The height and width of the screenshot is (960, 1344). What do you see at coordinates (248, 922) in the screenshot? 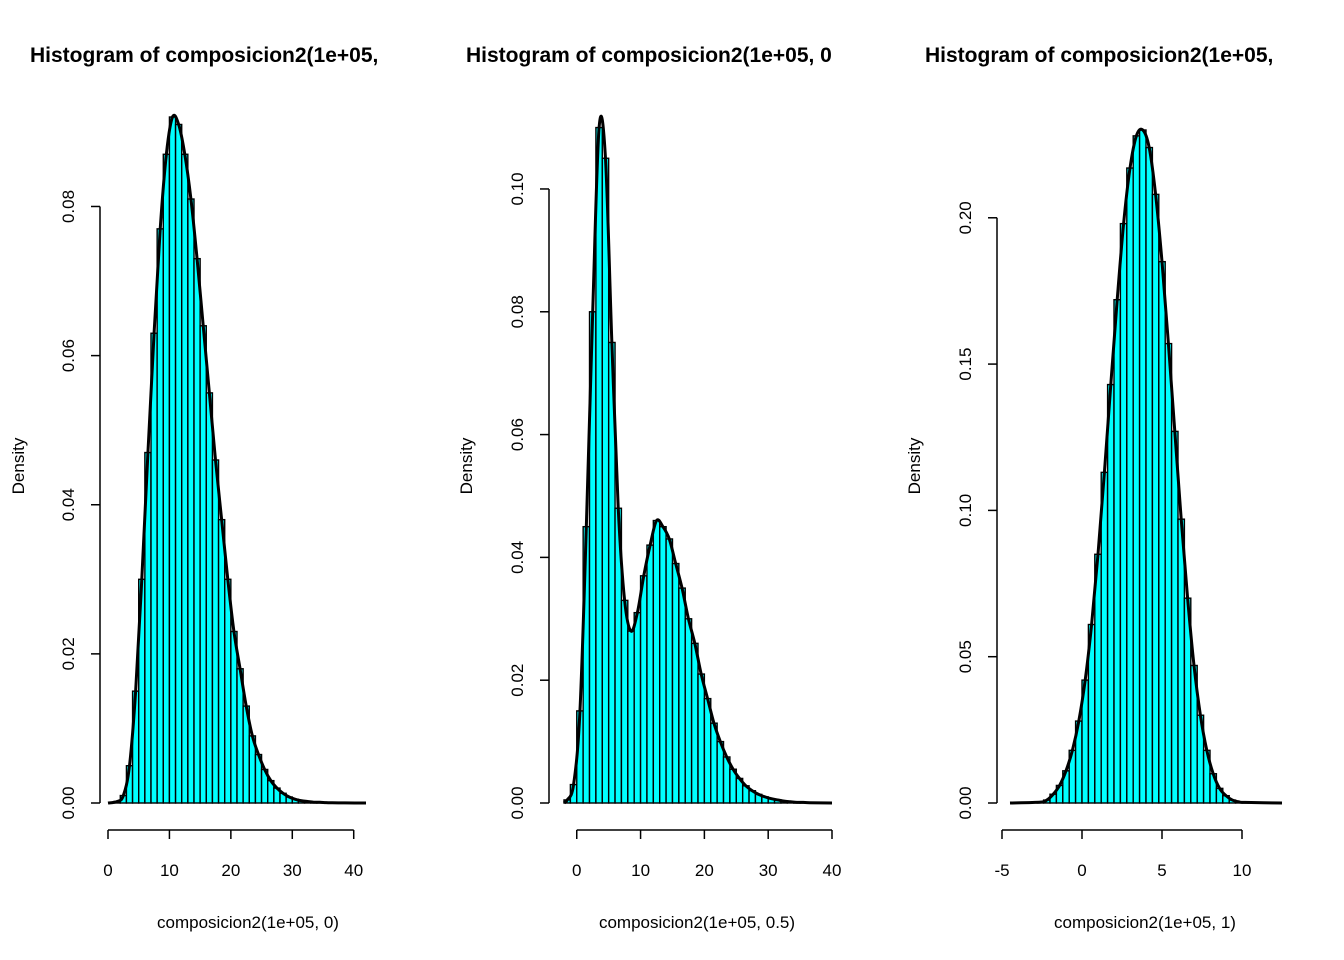
I see `x-axis-label: composicion2(1e+05, 0)` at bounding box center [248, 922].